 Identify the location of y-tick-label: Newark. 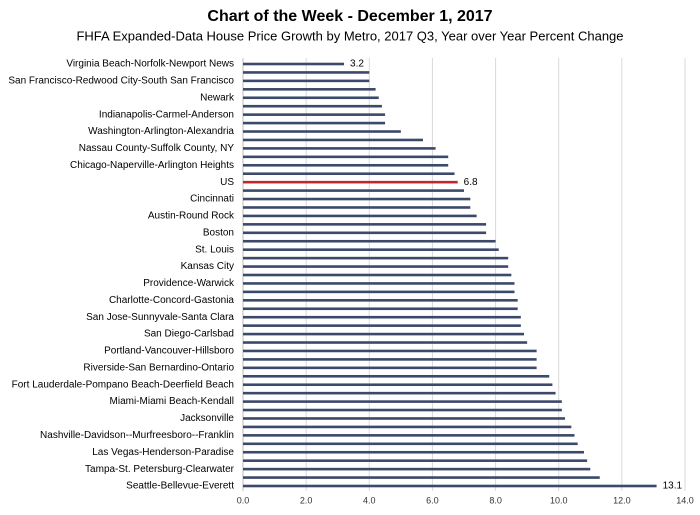
(217, 97).